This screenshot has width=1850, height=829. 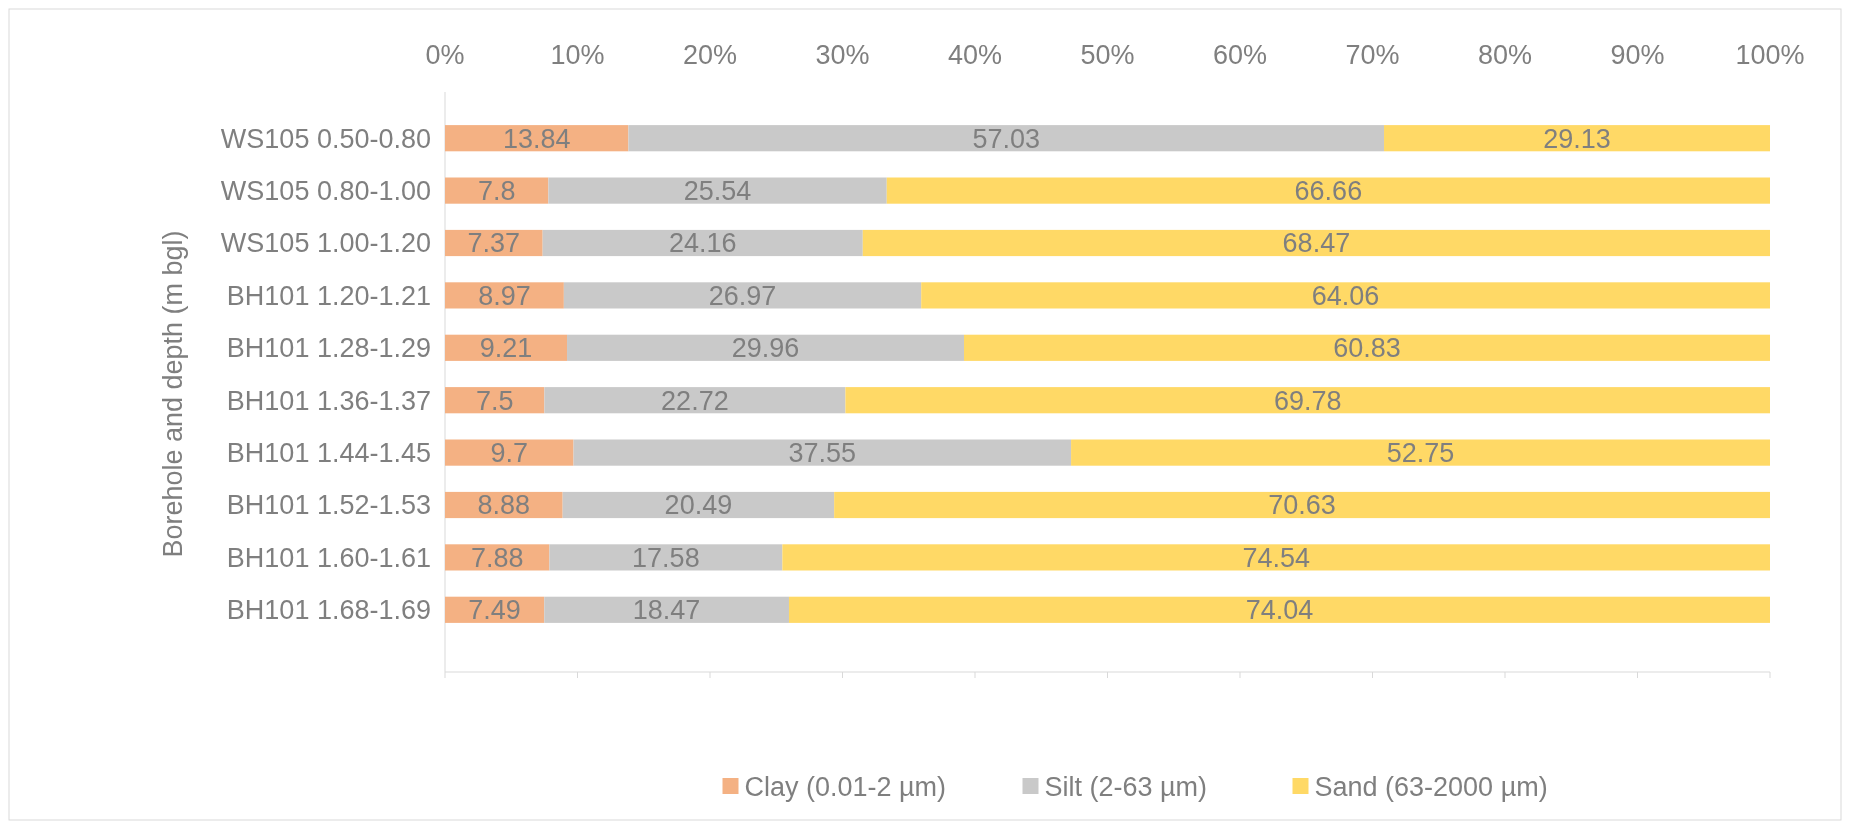 What do you see at coordinates (1637, 55) in the screenshot?
I see `x-tick-label: 90%` at bounding box center [1637, 55].